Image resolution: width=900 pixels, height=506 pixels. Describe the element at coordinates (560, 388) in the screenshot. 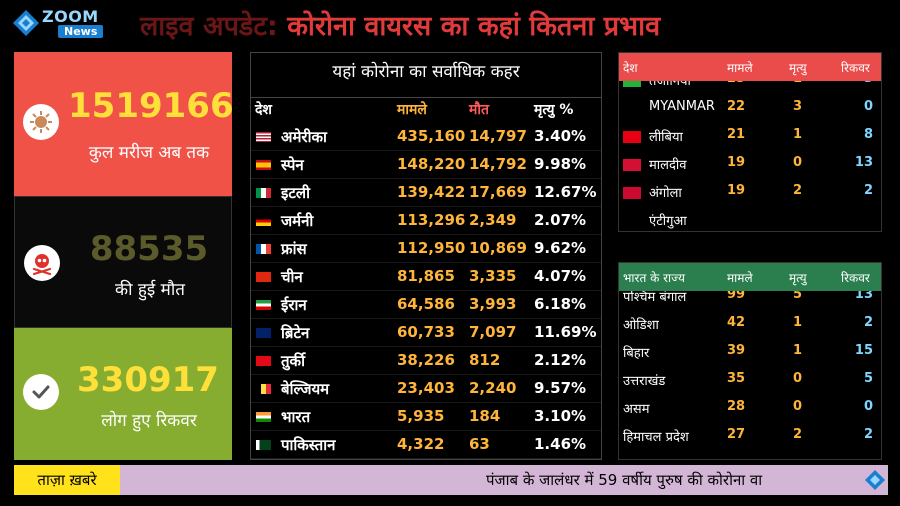

I see `death-rate-value: 9.57%` at that location.